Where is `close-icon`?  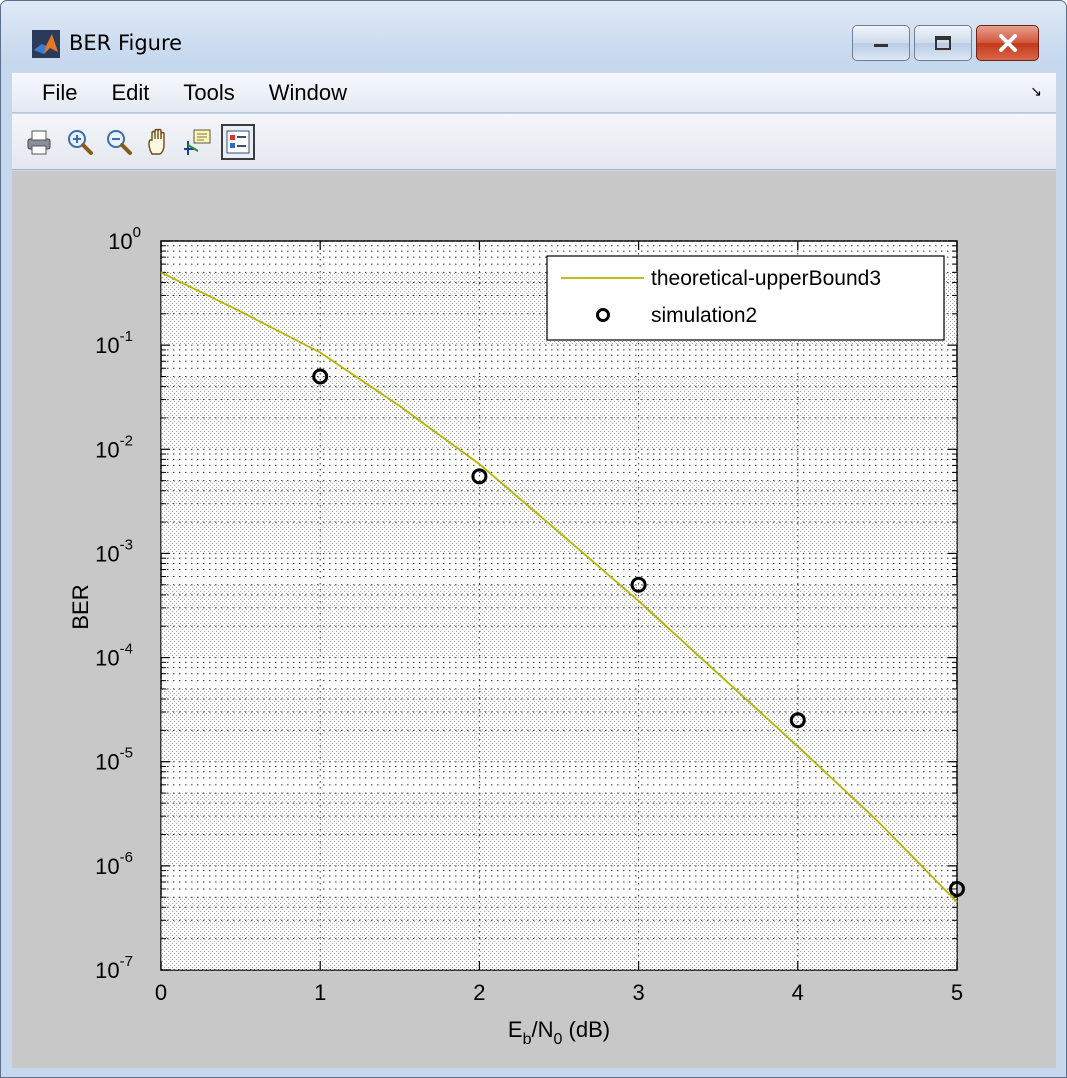 close-icon is located at coordinates (1007, 43).